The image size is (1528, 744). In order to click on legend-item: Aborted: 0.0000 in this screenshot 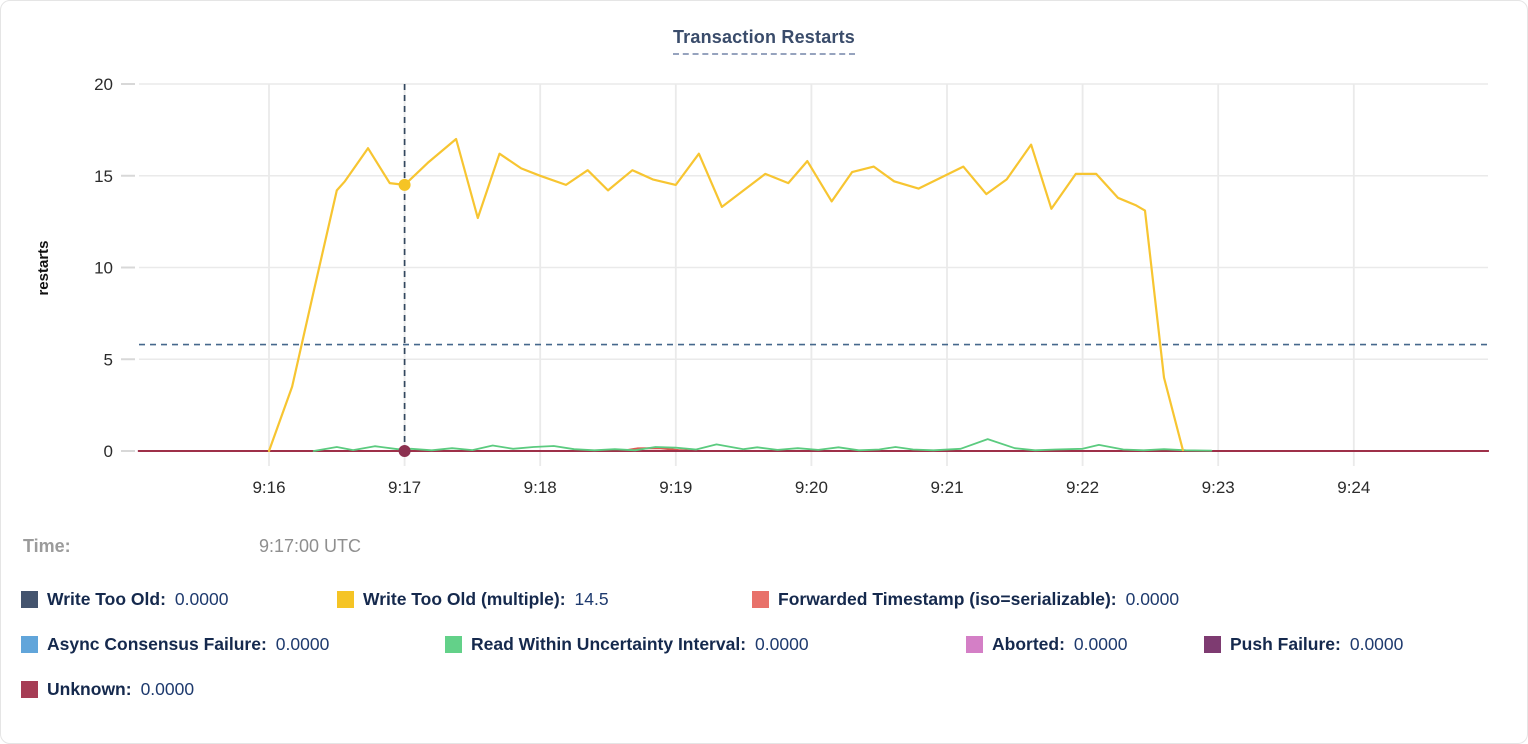, I will do `click(1046, 644)`.